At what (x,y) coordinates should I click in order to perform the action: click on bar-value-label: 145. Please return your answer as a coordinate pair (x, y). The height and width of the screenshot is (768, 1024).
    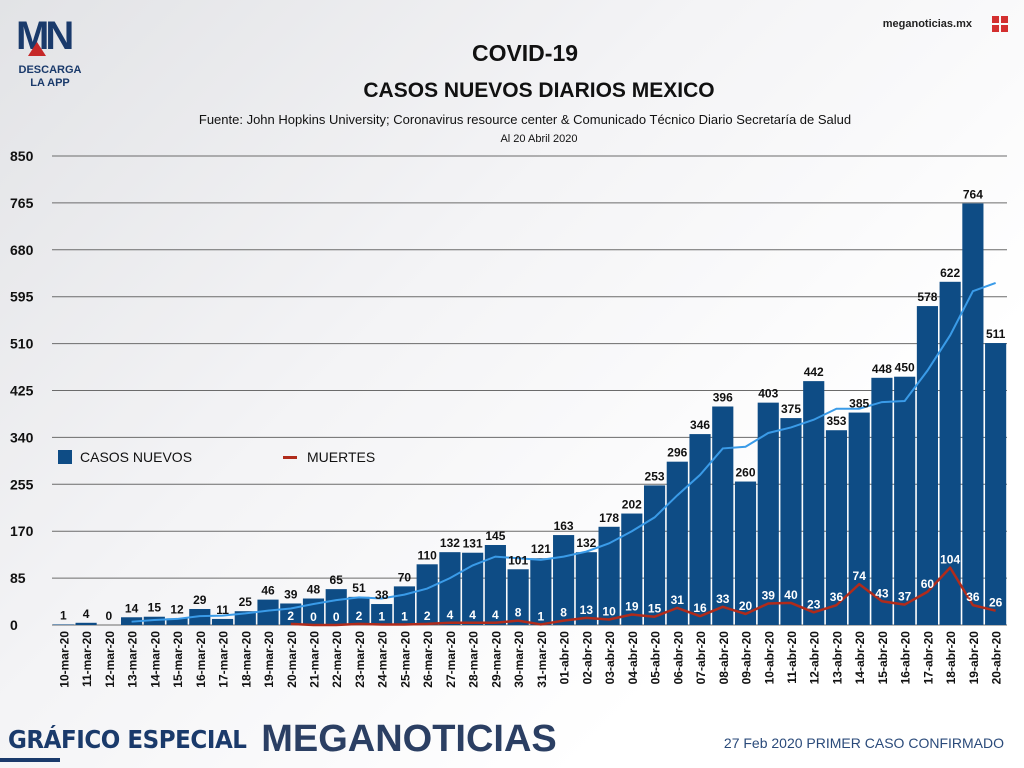
    Looking at the image, I should click on (495, 536).